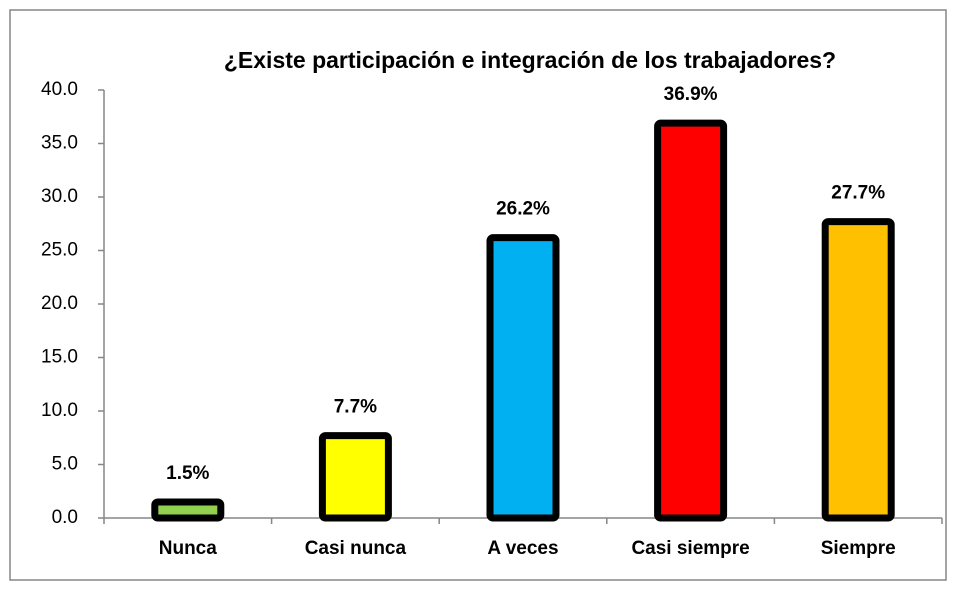 This screenshot has height=595, width=958. I want to click on x-tick-label: Nunca, so click(188, 548).